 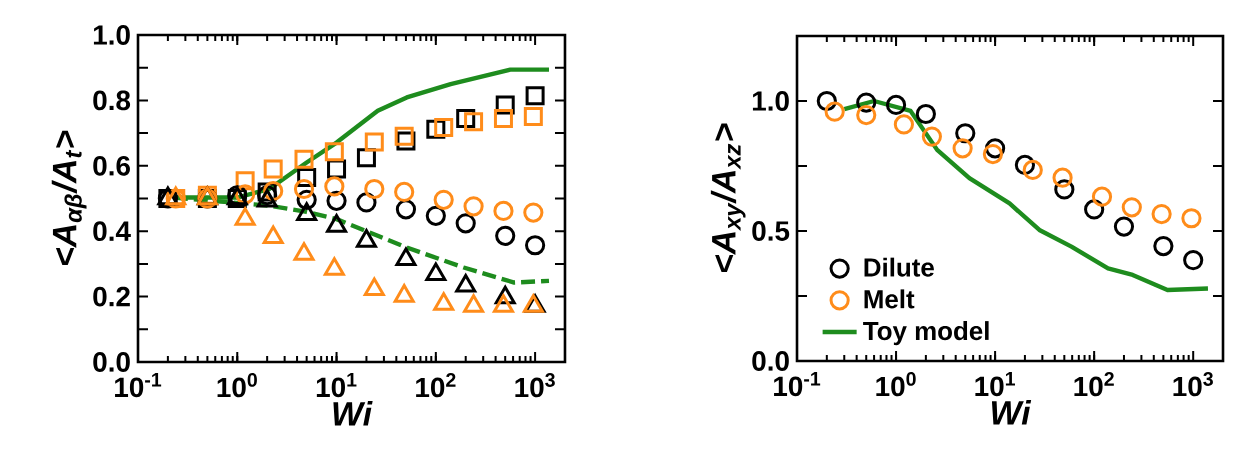 What do you see at coordinates (926, 333) in the screenshot?
I see `legend-label: Toy model` at bounding box center [926, 333].